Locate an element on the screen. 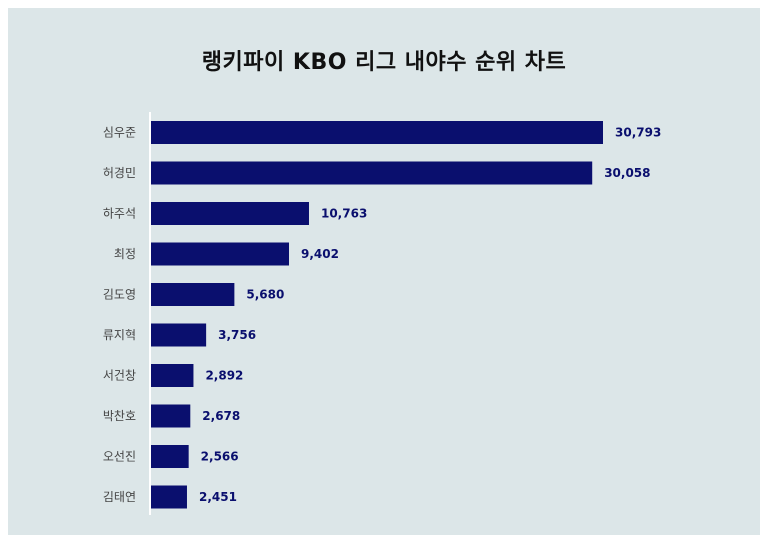  value-label: 30,058 is located at coordinates (627, 173).